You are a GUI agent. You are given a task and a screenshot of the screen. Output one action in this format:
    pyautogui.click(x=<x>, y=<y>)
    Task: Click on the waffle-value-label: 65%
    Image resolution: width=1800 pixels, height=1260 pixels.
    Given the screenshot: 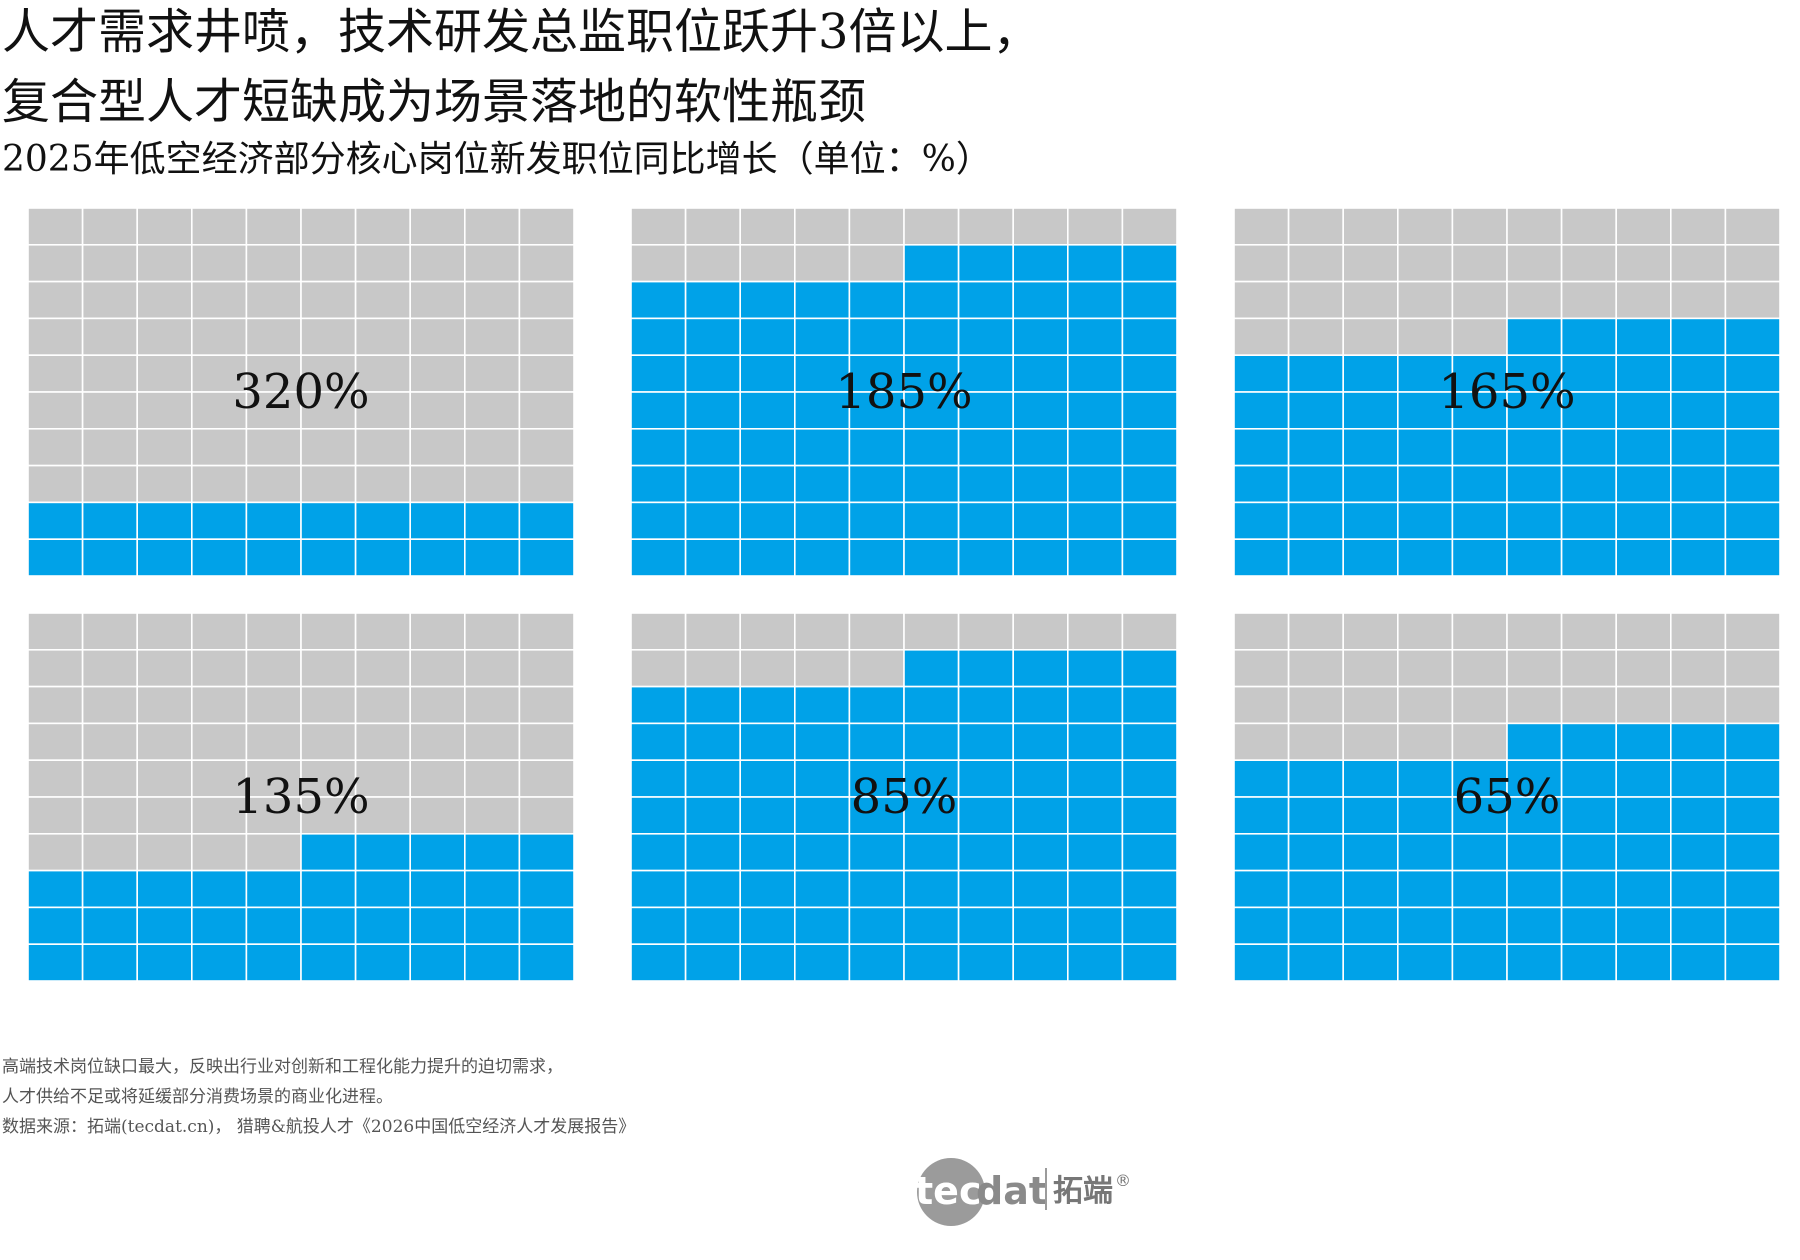 What is the action you would take?
    pyautogui.click(x=1507, y=797)
    